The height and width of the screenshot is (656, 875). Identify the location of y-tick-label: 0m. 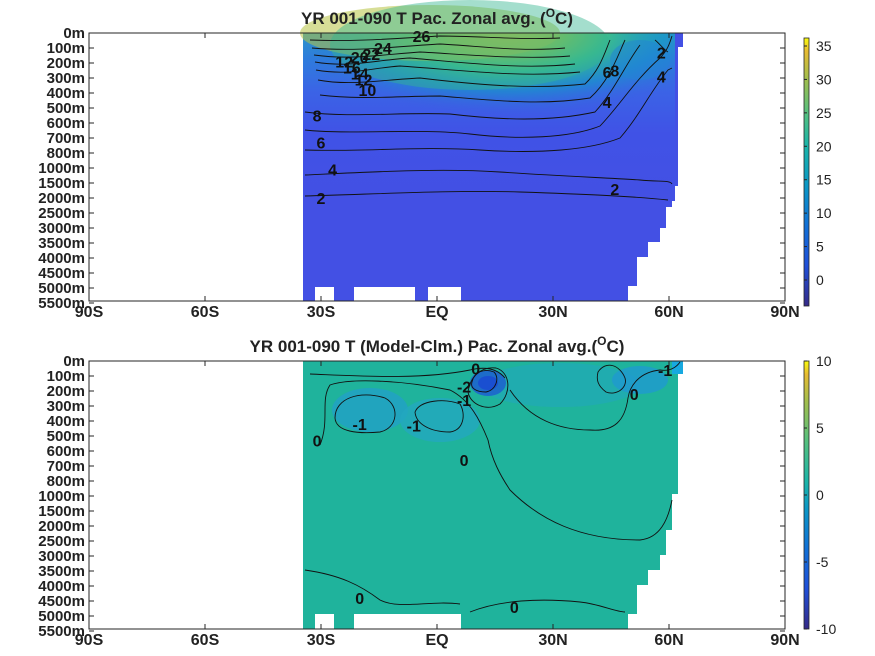
(74, 361).